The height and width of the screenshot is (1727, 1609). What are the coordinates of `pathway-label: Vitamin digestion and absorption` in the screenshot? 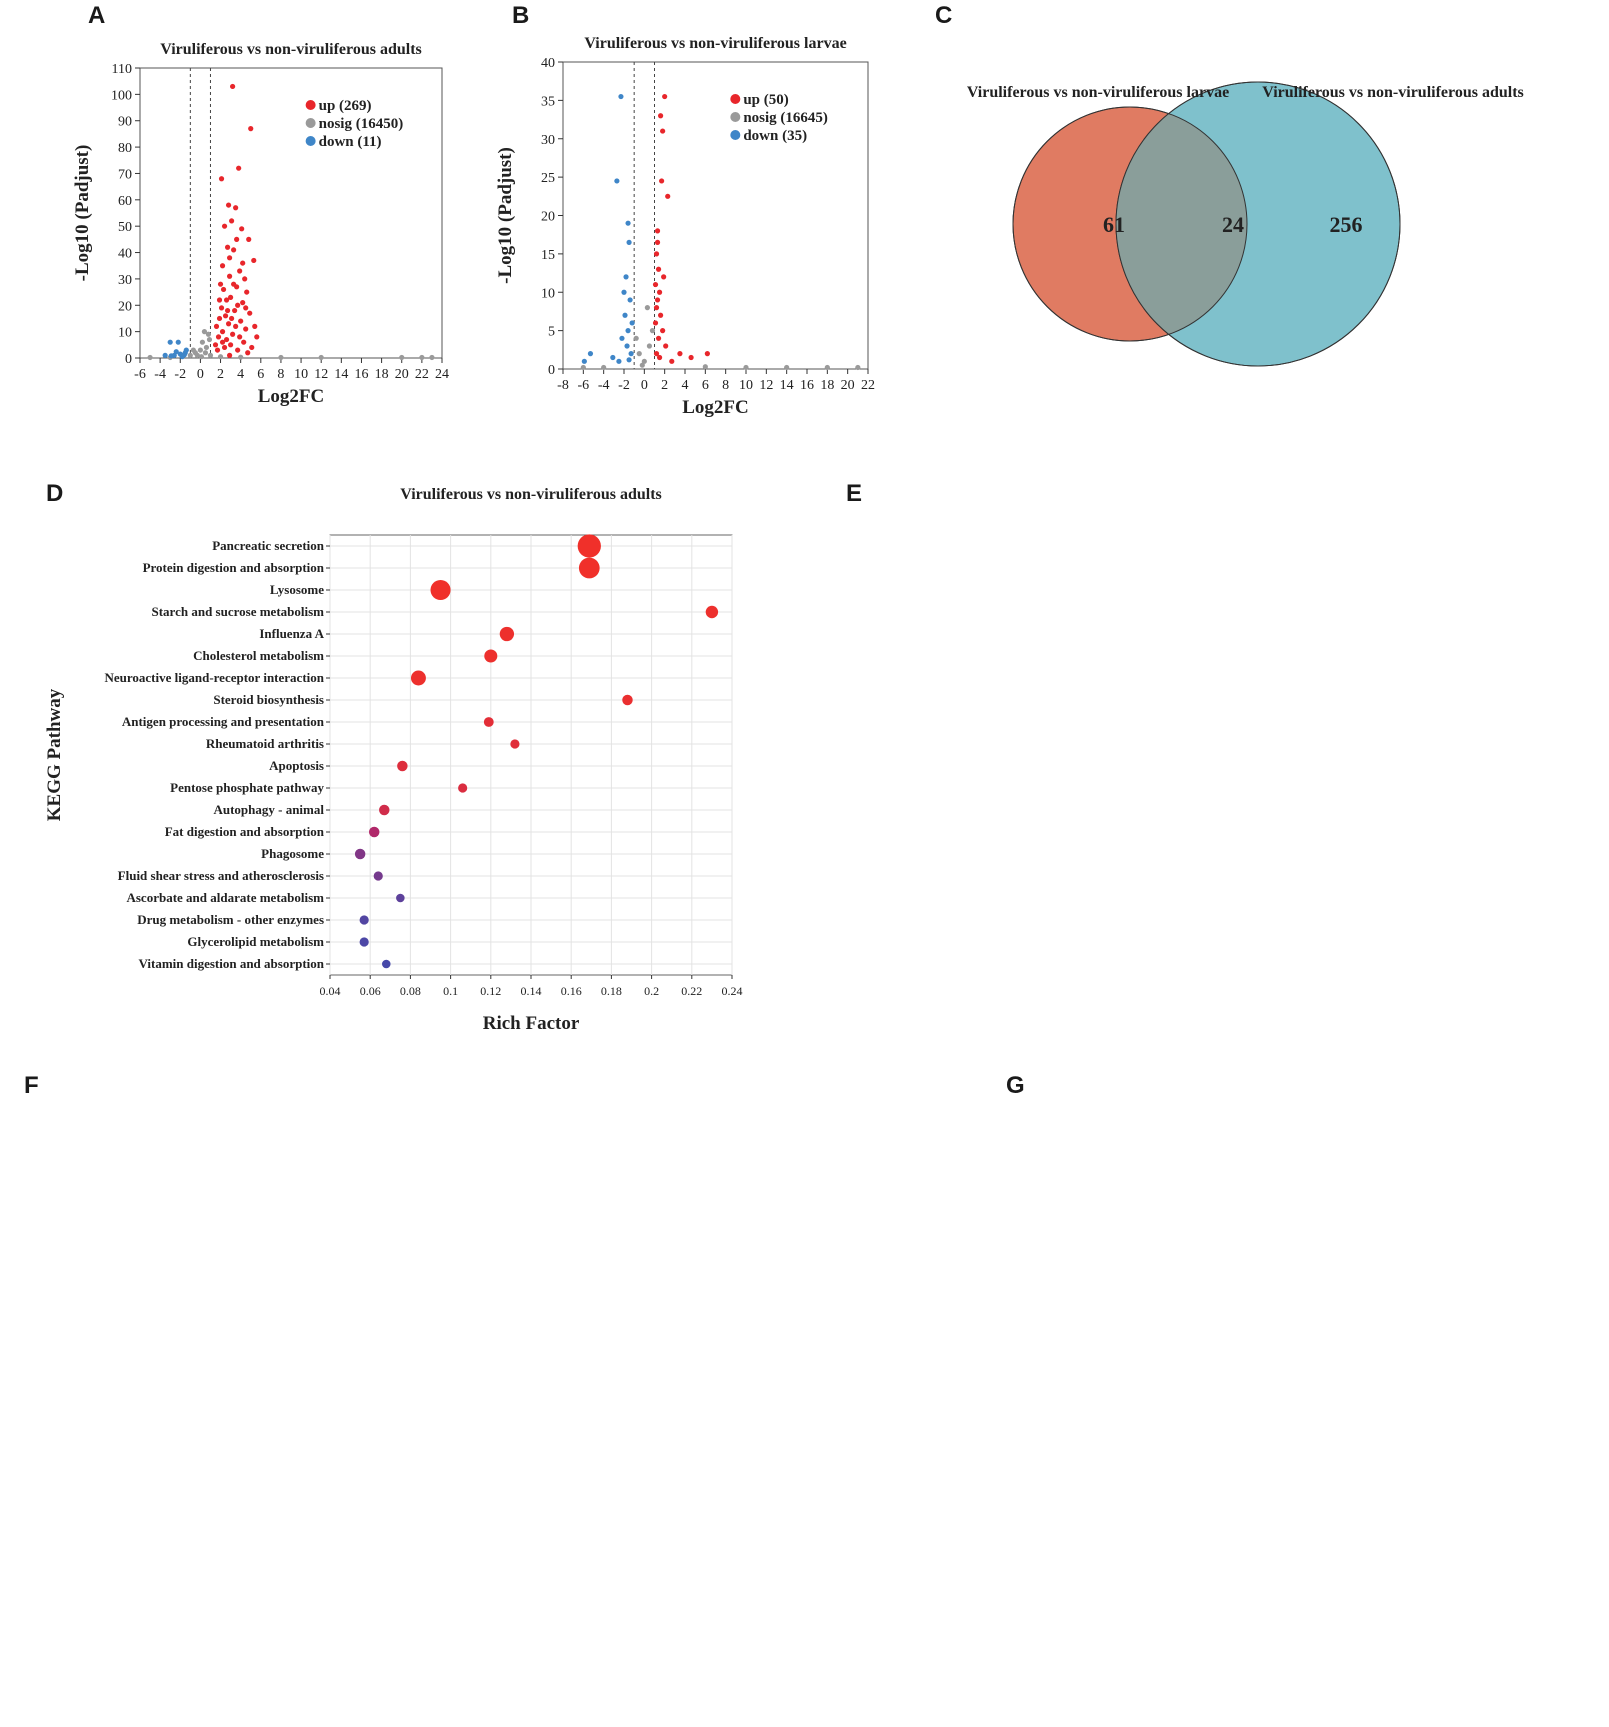 It's located at (231, 963).